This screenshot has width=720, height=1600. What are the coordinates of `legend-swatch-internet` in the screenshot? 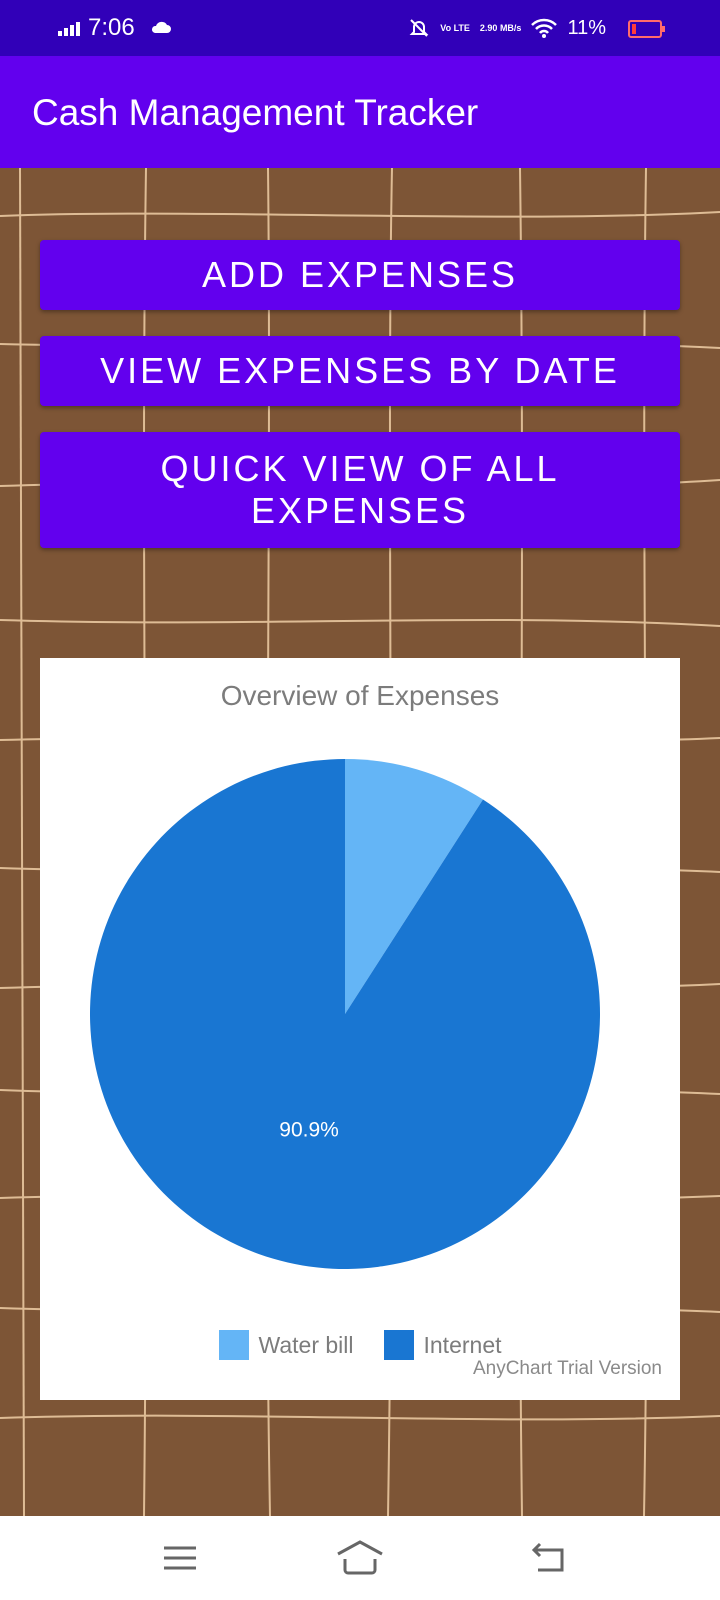 It's located at (398, 1345).